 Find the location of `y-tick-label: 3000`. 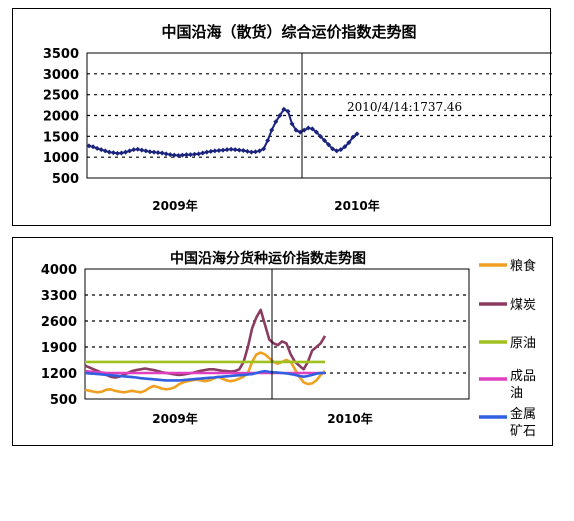

y-tick-label: 3000 is located at coordinates (61, 75).